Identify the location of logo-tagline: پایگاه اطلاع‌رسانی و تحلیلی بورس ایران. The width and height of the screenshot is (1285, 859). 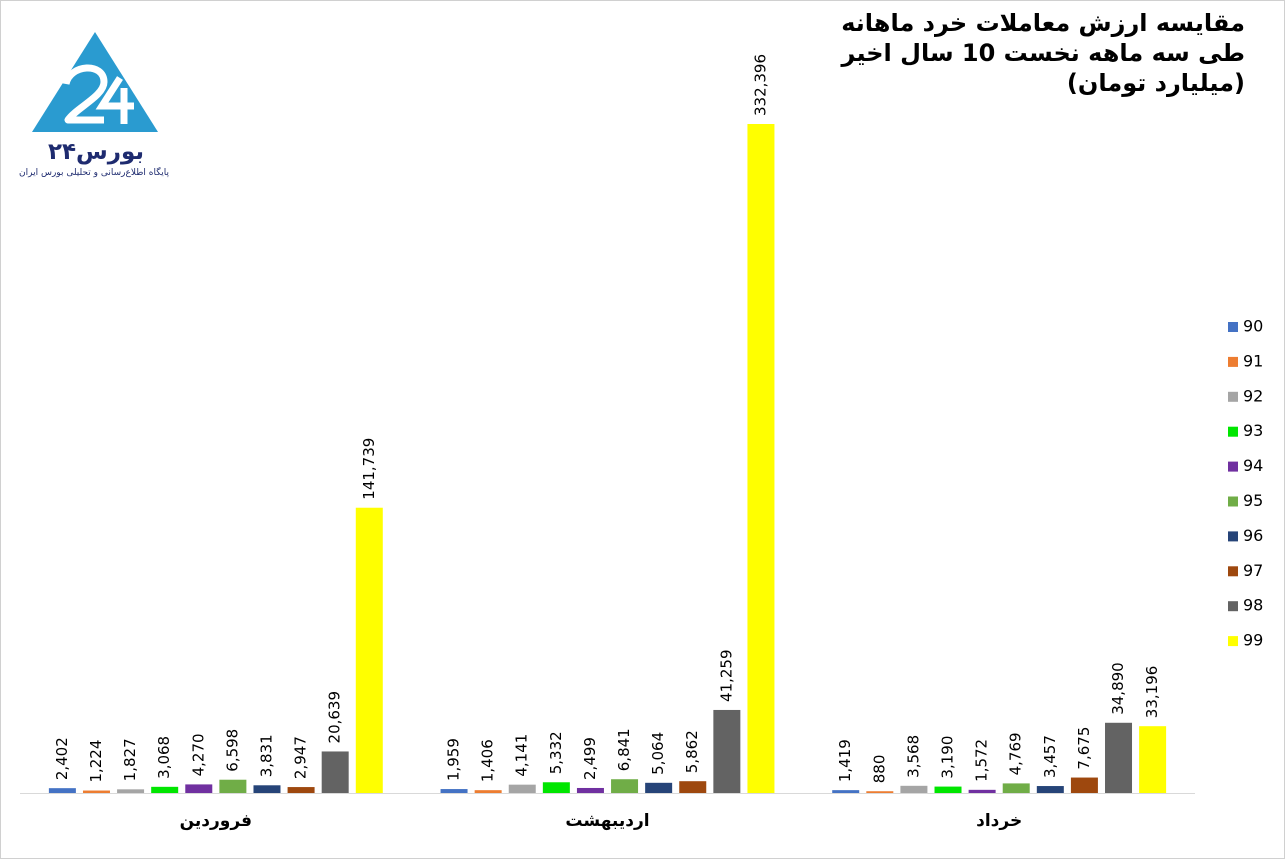
(94, 172).